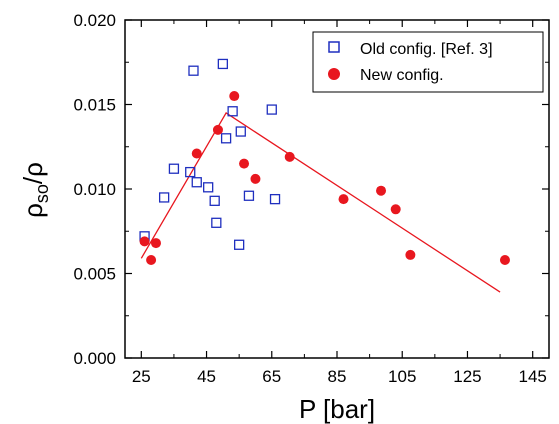  What do you see at coordinates (426, 49) in the screenshot?
I see `legend-label-old-config: Old config. [Ref. 3]` at bounding box center [426, 49].